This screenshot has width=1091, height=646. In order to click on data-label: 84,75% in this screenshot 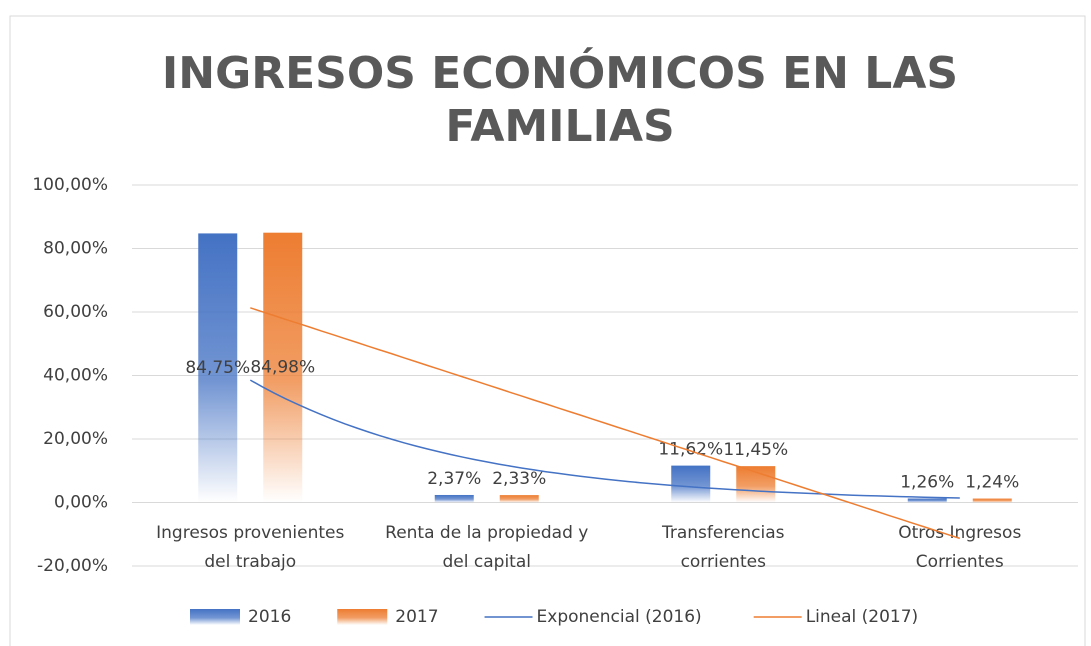, I will do `click(217, 368)`.